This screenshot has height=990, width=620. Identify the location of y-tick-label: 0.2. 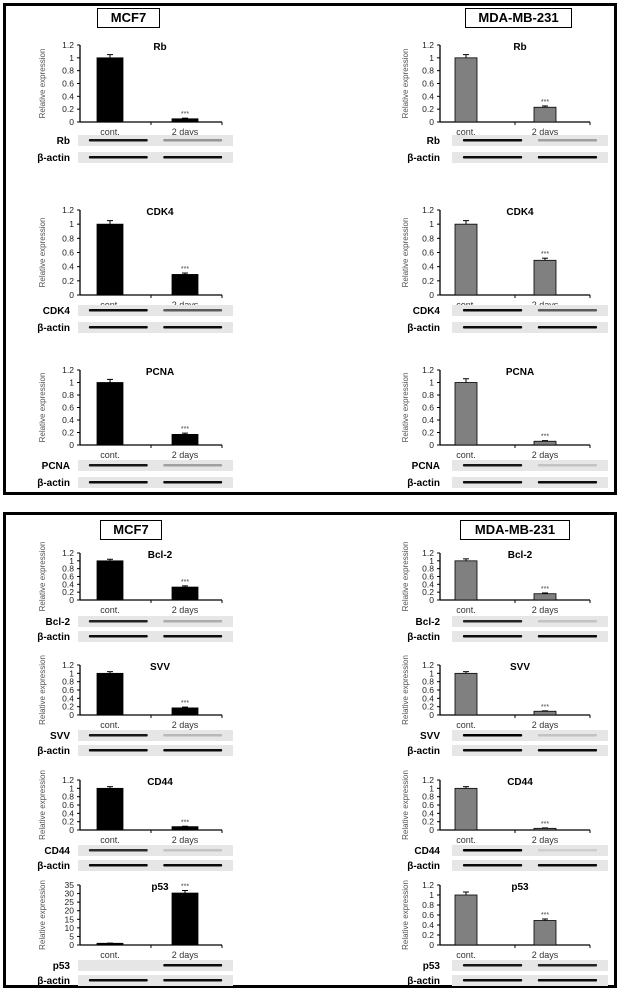
(428, 822).